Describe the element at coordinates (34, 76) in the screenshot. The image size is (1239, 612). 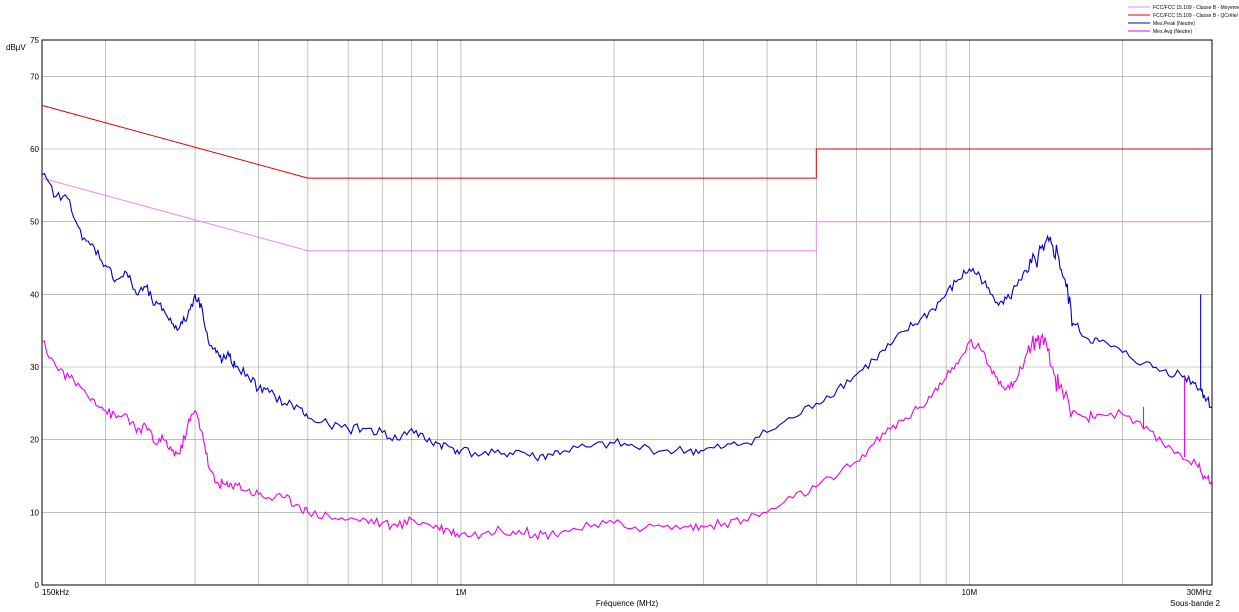
I see `y-tick-label: 70` at that location.